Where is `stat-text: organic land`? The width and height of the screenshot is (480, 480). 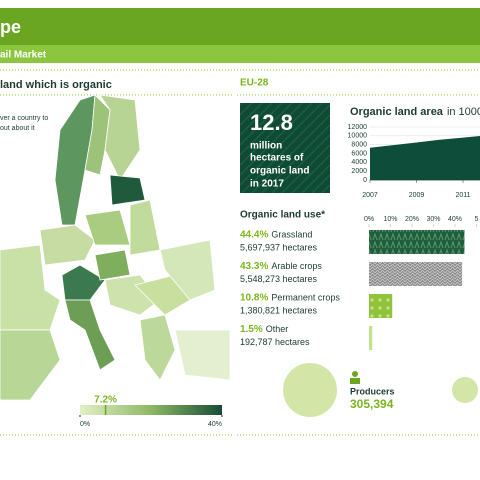 stat-text: organic land is located at coordinates (279, 171).